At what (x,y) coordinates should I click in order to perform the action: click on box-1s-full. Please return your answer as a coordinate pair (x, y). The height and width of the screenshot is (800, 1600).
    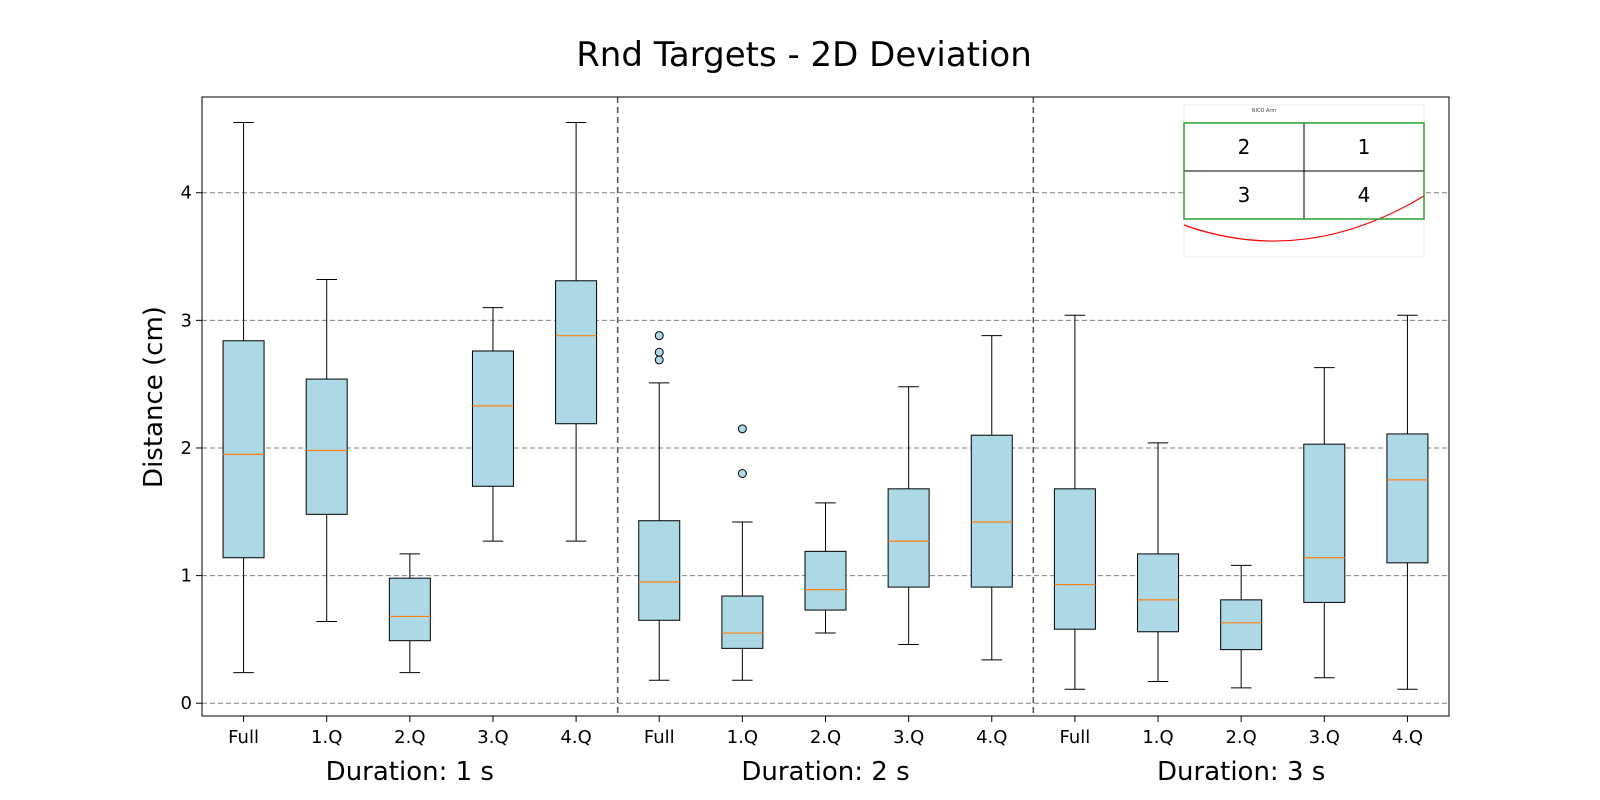
    Looking at the image, I should click on (243, 398).